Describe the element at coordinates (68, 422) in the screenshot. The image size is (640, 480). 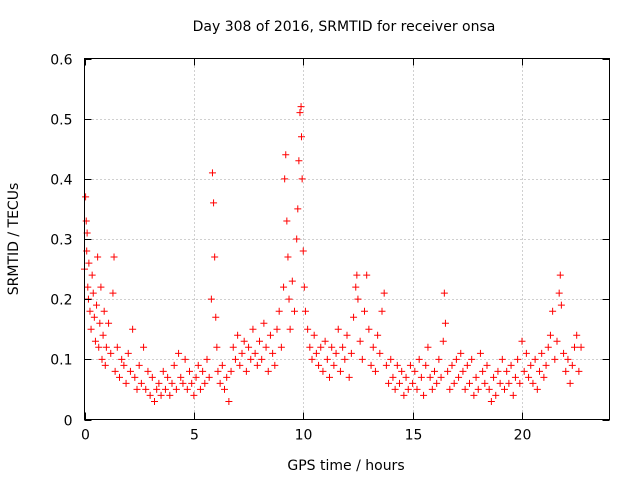
I see `y-tick-label: 0` at that location.